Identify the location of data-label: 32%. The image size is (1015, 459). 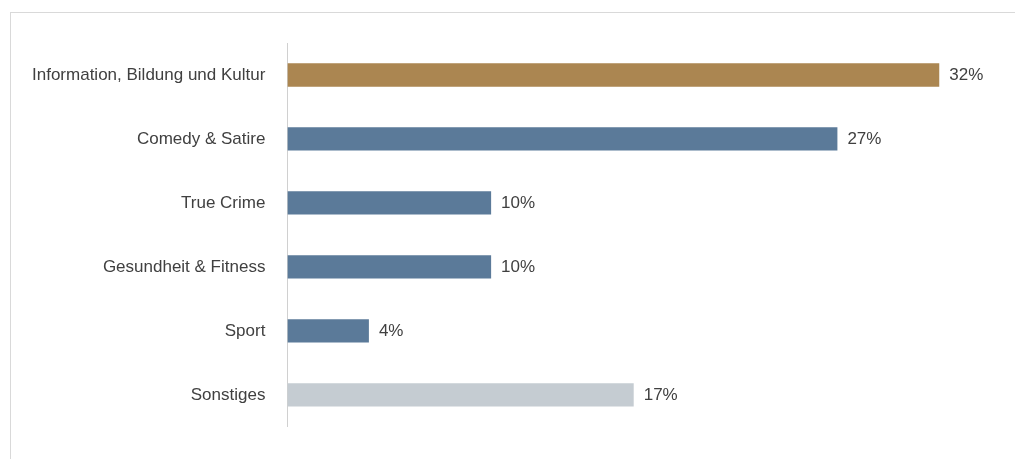
(966, 74).